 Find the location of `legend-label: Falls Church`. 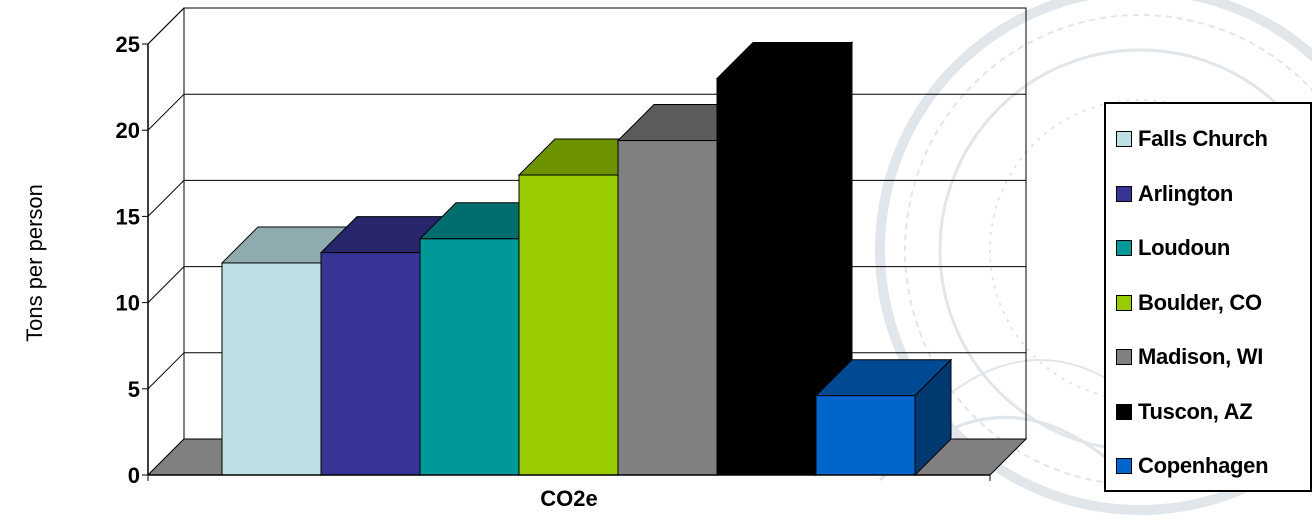

legend-label: Falls Church is located at coordinates (1203, 139).